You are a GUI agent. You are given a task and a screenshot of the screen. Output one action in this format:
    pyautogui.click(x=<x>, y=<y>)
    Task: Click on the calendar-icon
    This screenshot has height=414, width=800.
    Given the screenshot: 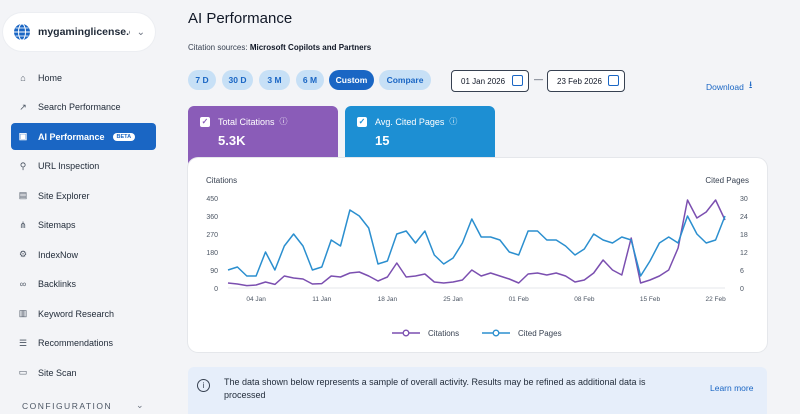 What is the action you would take?
    pyautogui.click(x=517, y=80)
    